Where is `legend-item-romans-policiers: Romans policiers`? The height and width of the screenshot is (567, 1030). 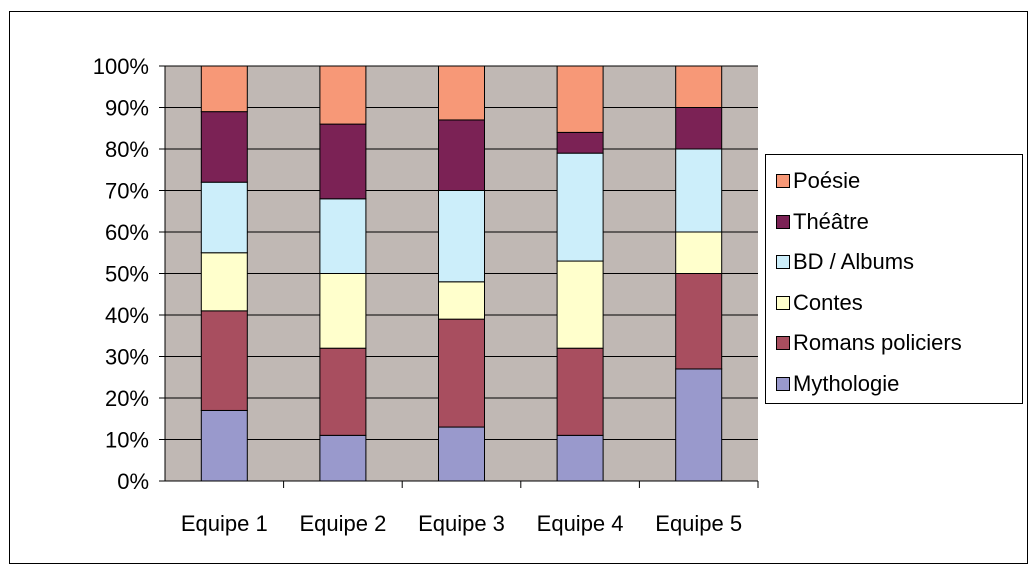 legend-item-romans-policiers: Romans policiers is located at coordinates (894, 343).